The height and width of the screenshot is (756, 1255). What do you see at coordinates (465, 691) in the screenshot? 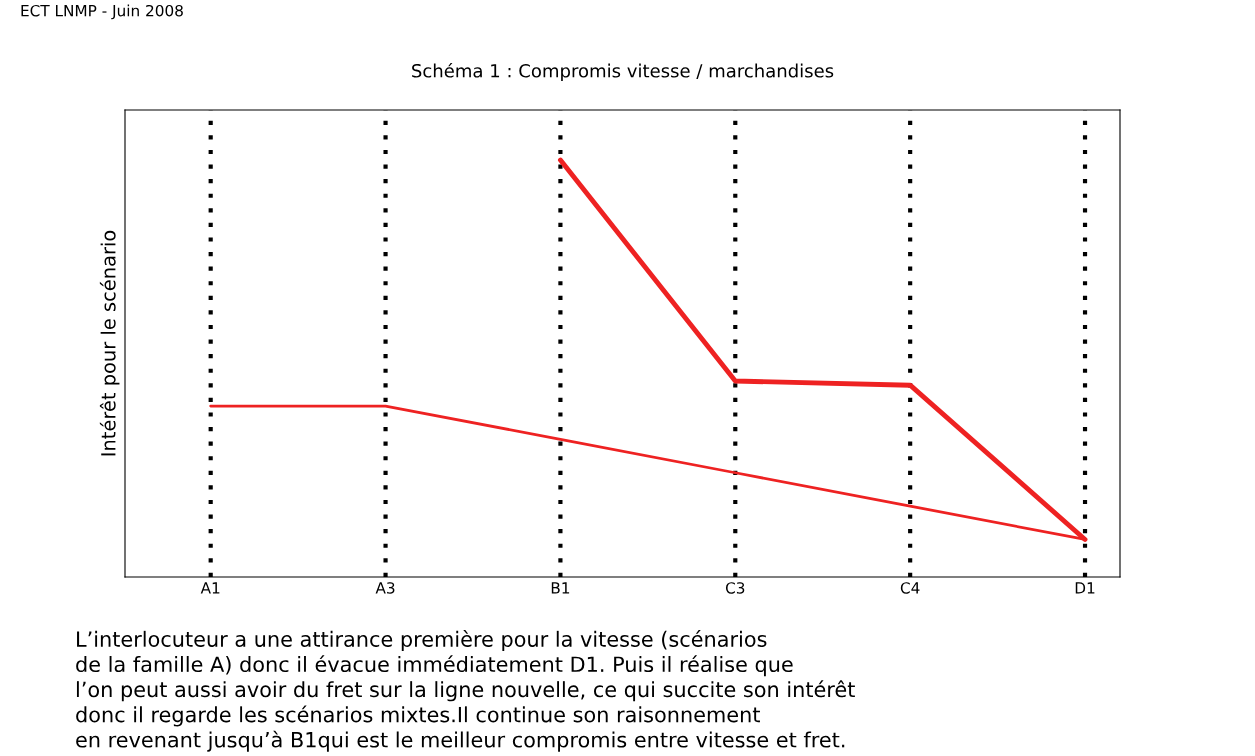
I see `text: L’interlocuteur a une attirance première pour la vitesse (scénarios de la famille A) donc il évacue immédiatement D1. Puis il réalise que l’on peut aussi avoir du fret sur la ligne nouvelle, ce qui succite son intérêt donc il regarde les scénarios mixtes.Il continue son raisonnement en revenant jusqu’à B1qui est le meilleur compromis entre vitesse et fret.` at bounding box center [465, 691].